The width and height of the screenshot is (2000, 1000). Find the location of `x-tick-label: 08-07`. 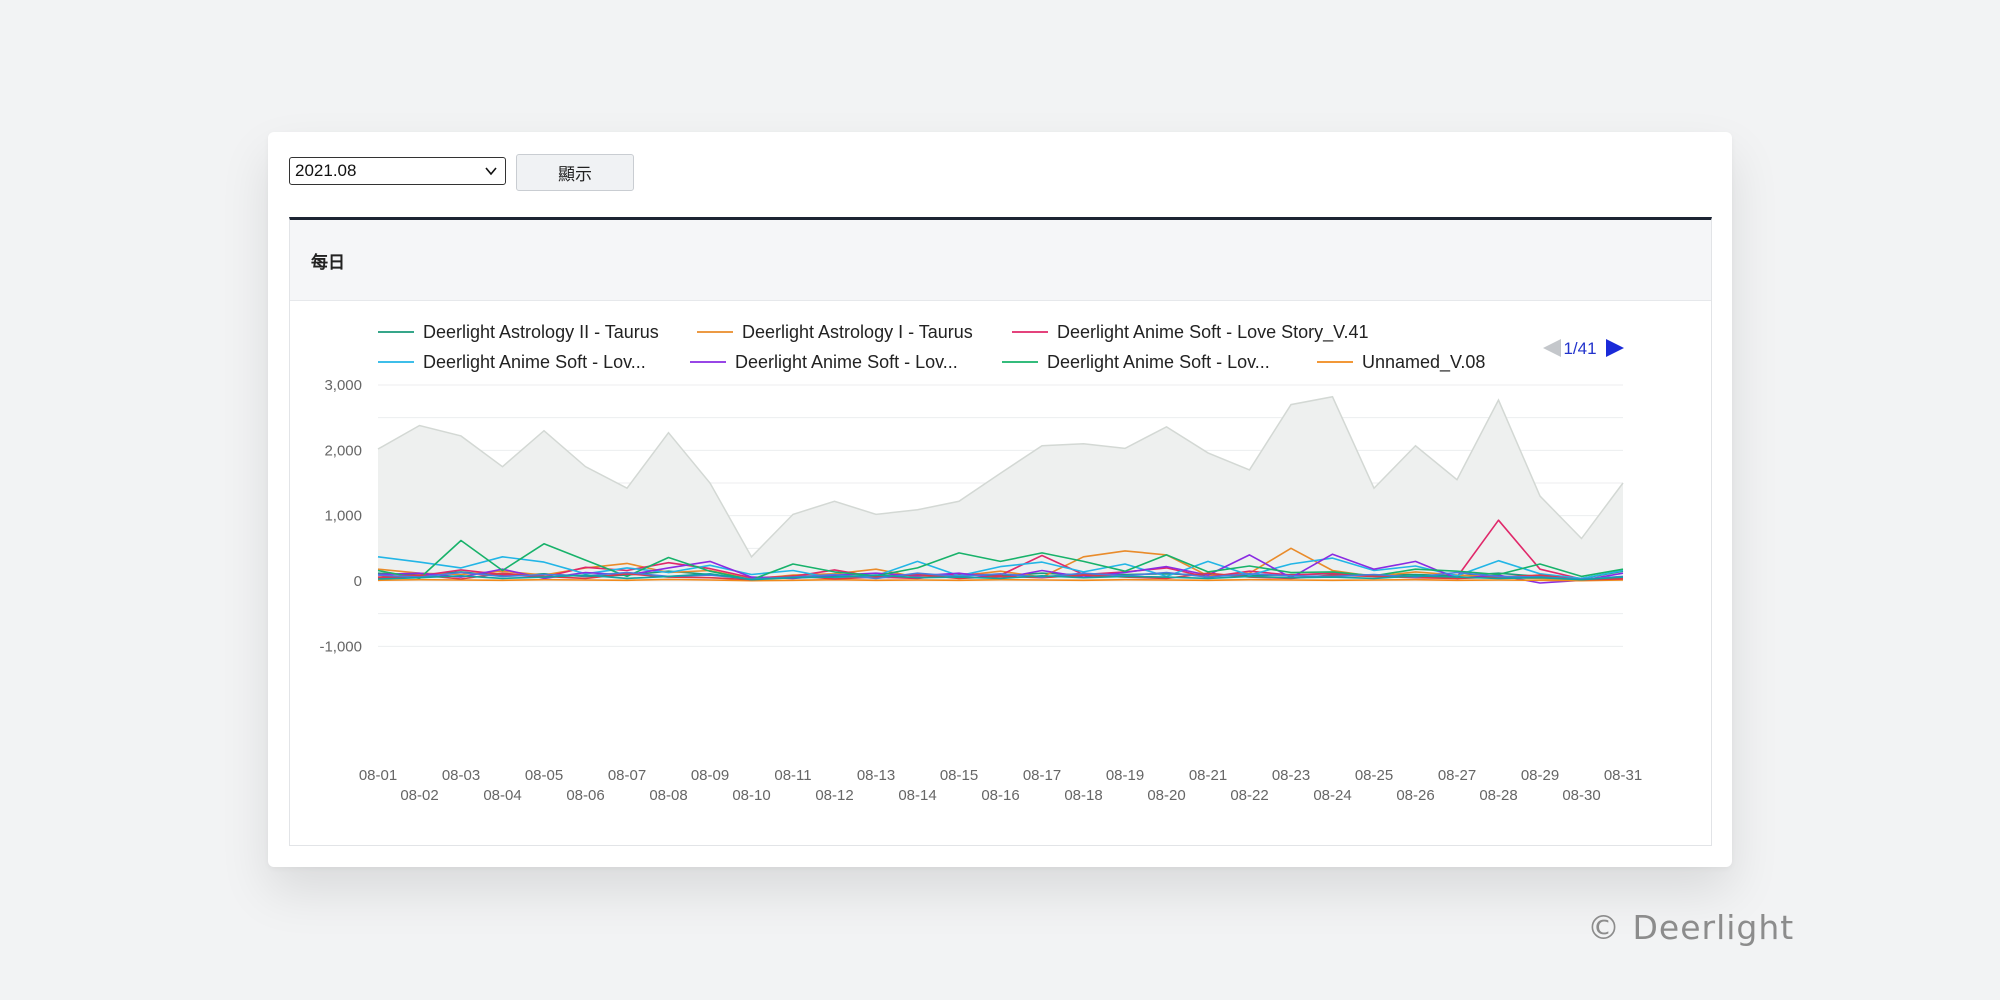

x-tick-label: 08-07 is located at coordinates (627, 775).